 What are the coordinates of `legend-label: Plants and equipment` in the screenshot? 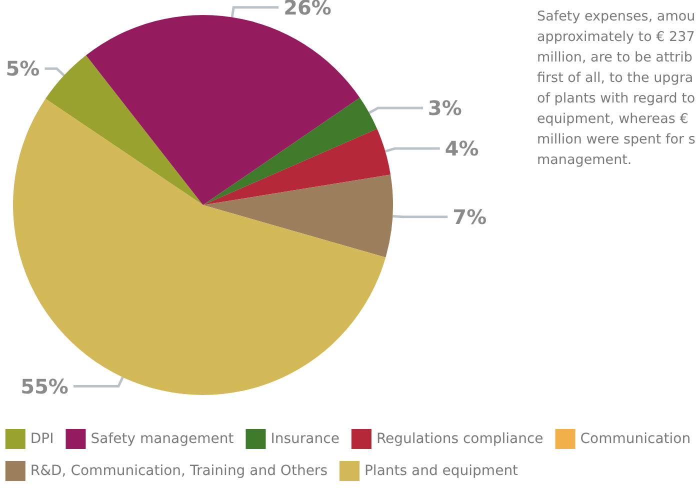 It's located at (441, 471).